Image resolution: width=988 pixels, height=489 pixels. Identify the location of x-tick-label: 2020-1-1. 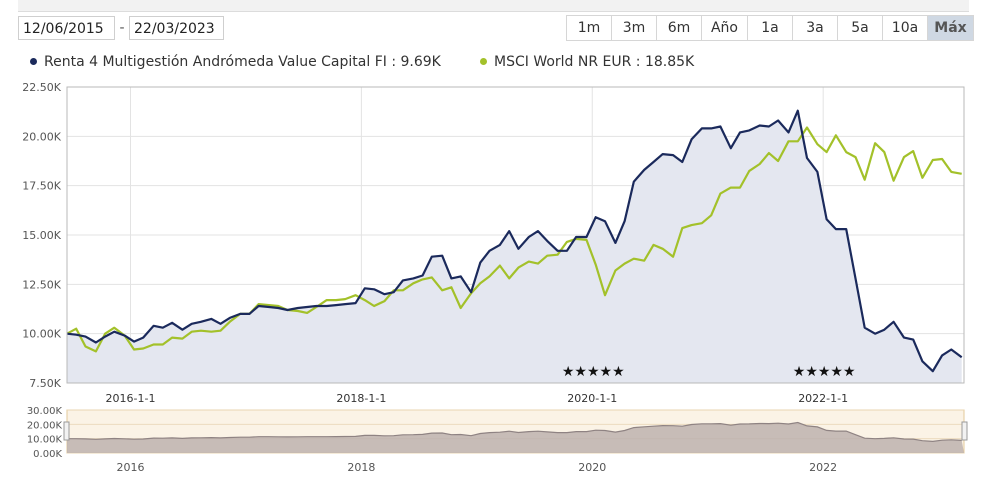
(592, 398).